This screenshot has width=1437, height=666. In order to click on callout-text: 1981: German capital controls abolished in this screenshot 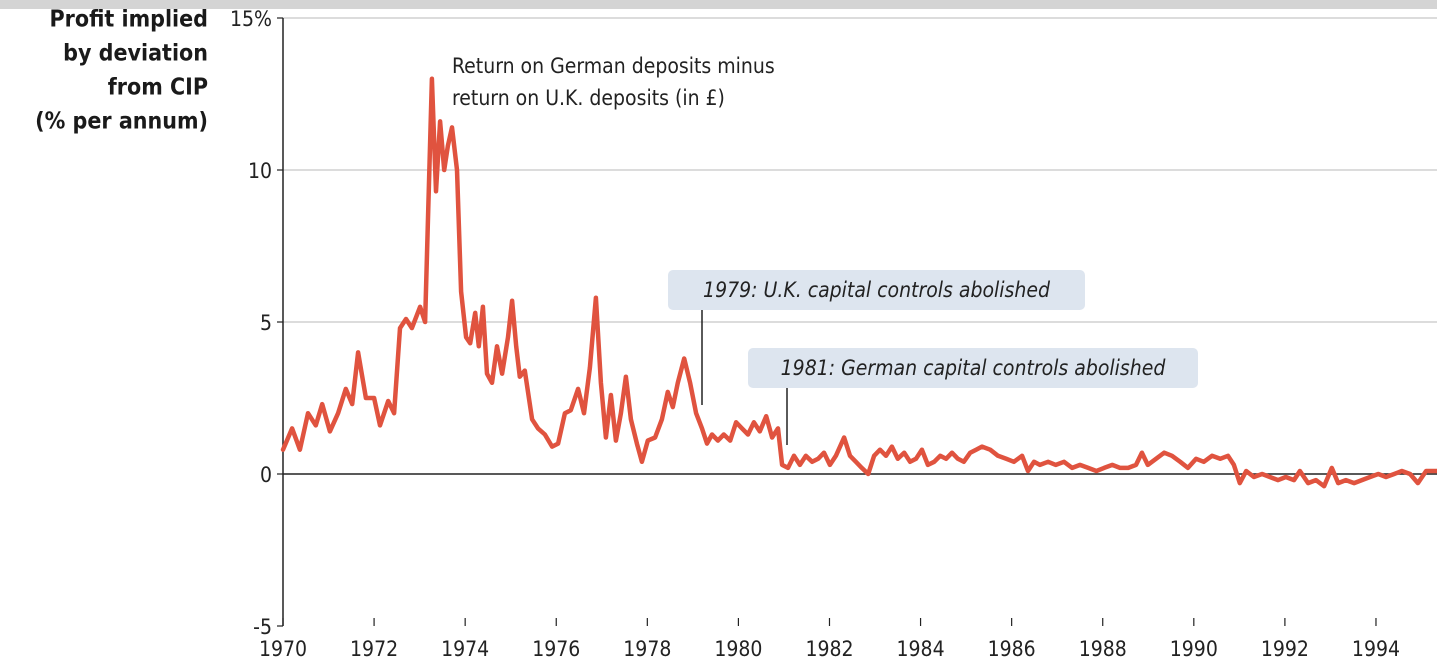, I will do `click(974, 368)`.